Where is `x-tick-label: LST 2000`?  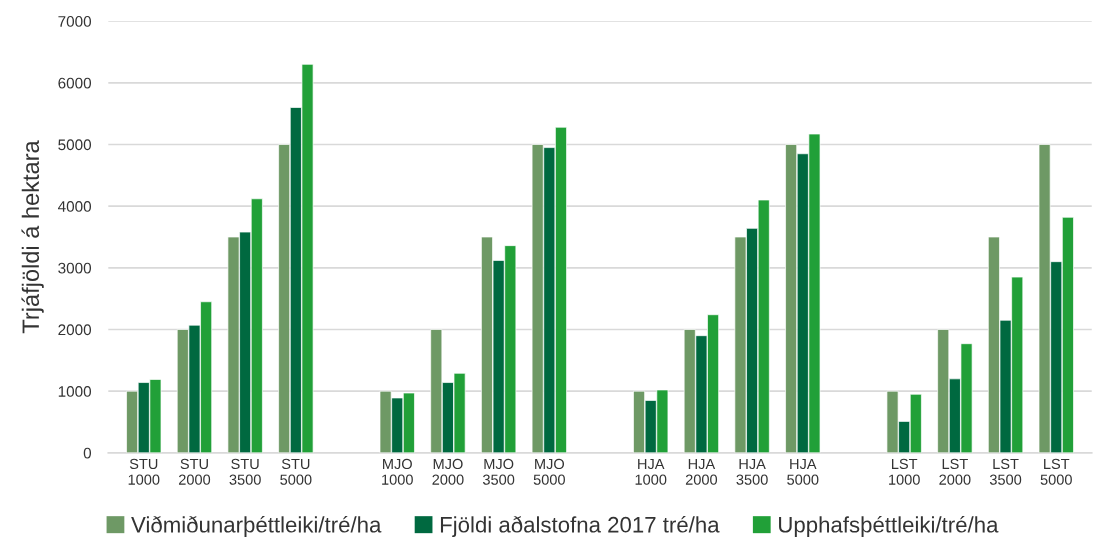 x-tick-label: LST 2000 is located at coordinates (955, 471).